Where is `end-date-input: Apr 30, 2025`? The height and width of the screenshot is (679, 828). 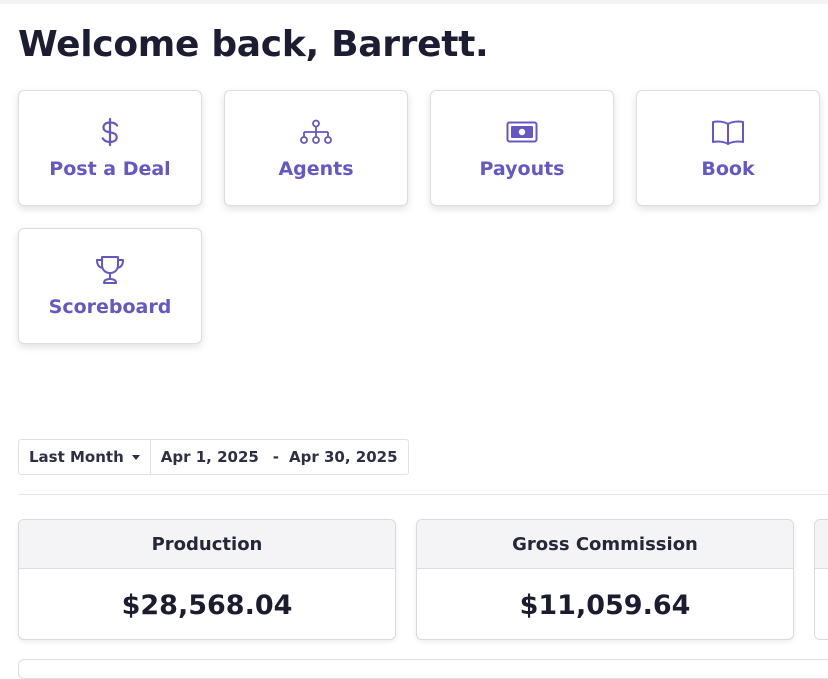 end-date-input: Apr 30, 2025 is located at coordinates (348, 457).